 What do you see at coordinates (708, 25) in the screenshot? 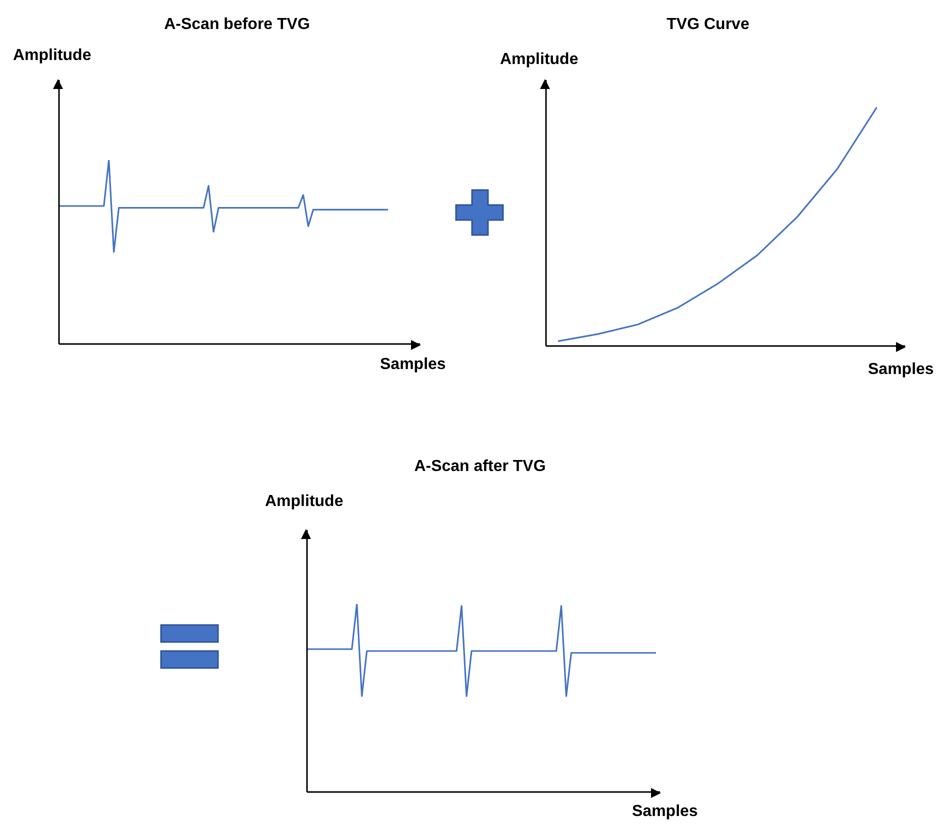
I see `chart-title: TVG Curve` at bounding box center [708, 25].